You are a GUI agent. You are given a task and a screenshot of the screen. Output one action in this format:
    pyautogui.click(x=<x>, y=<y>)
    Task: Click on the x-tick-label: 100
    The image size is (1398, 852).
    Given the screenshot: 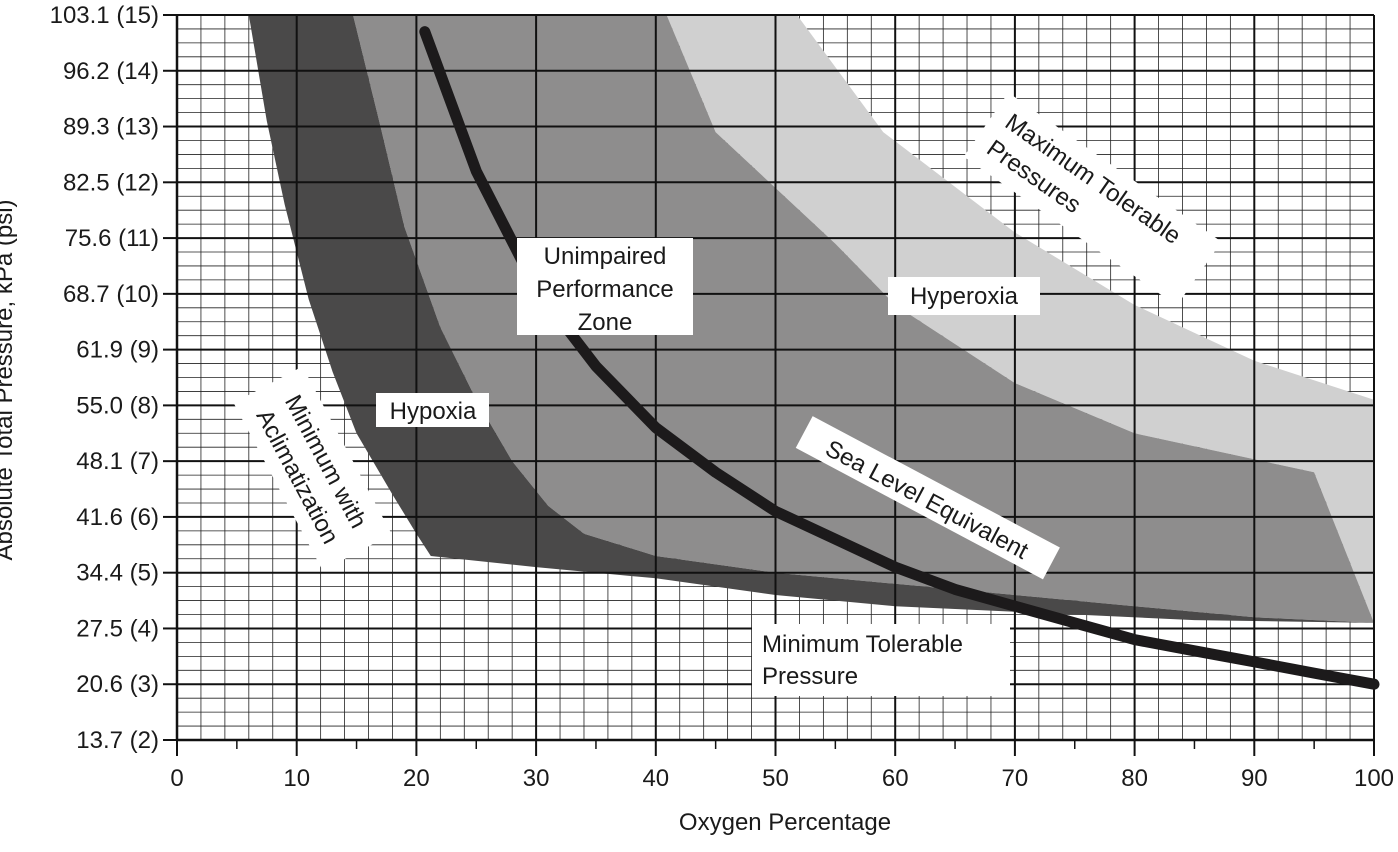 What is the action you would take?
    pyautogui.click(x=1374, y=778)
    